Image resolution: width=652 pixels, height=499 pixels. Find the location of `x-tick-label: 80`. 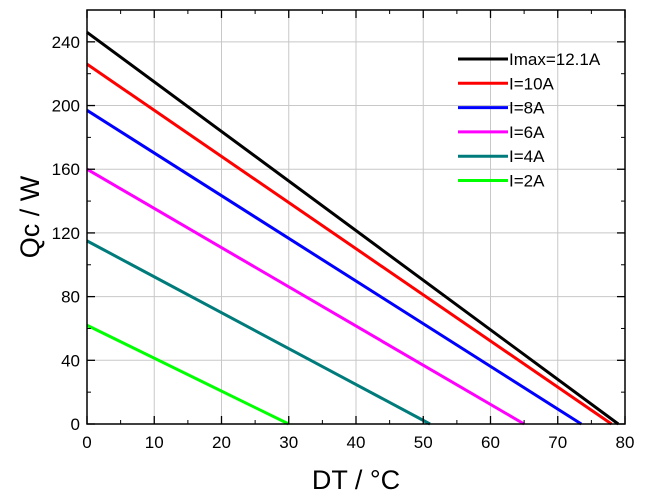

x-tick-label: 80 is located at coordinates (625, 442).